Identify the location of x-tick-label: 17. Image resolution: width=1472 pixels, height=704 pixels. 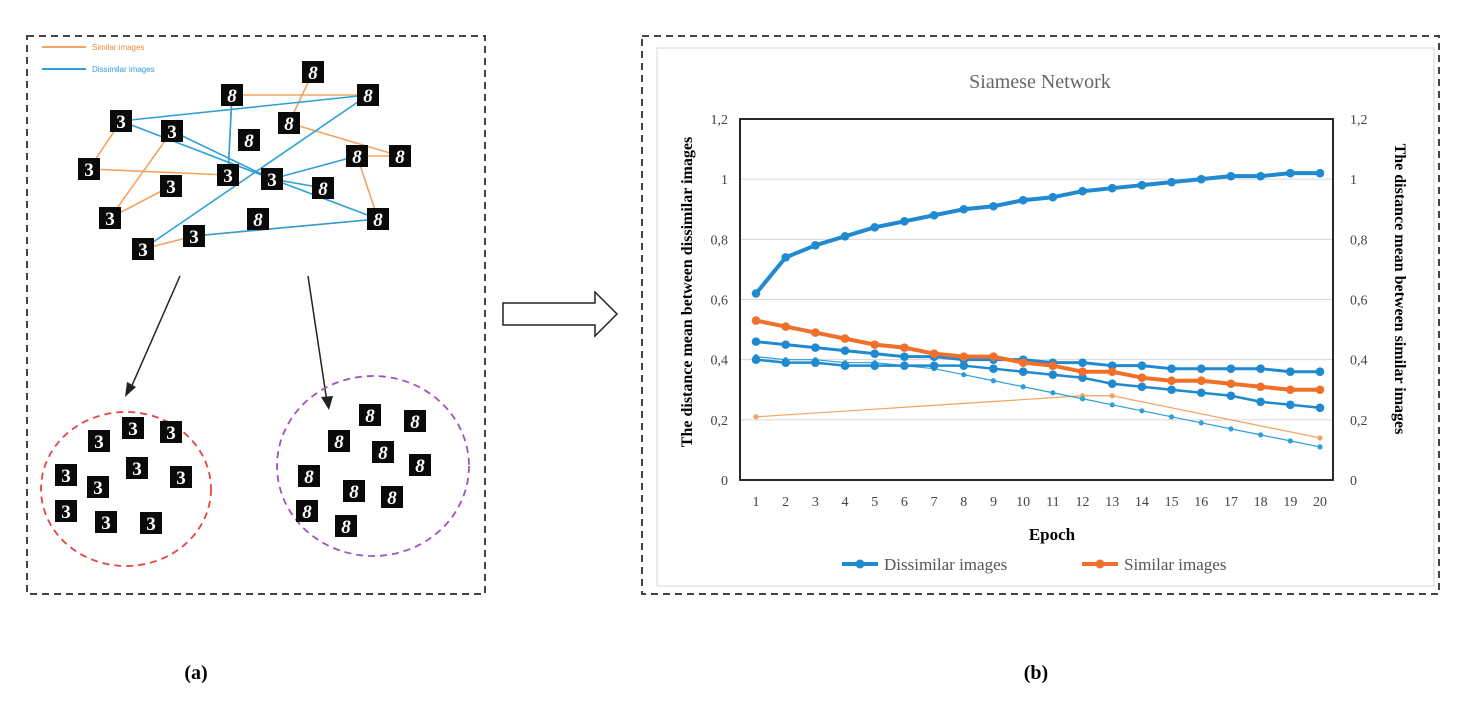
(1231, 502).